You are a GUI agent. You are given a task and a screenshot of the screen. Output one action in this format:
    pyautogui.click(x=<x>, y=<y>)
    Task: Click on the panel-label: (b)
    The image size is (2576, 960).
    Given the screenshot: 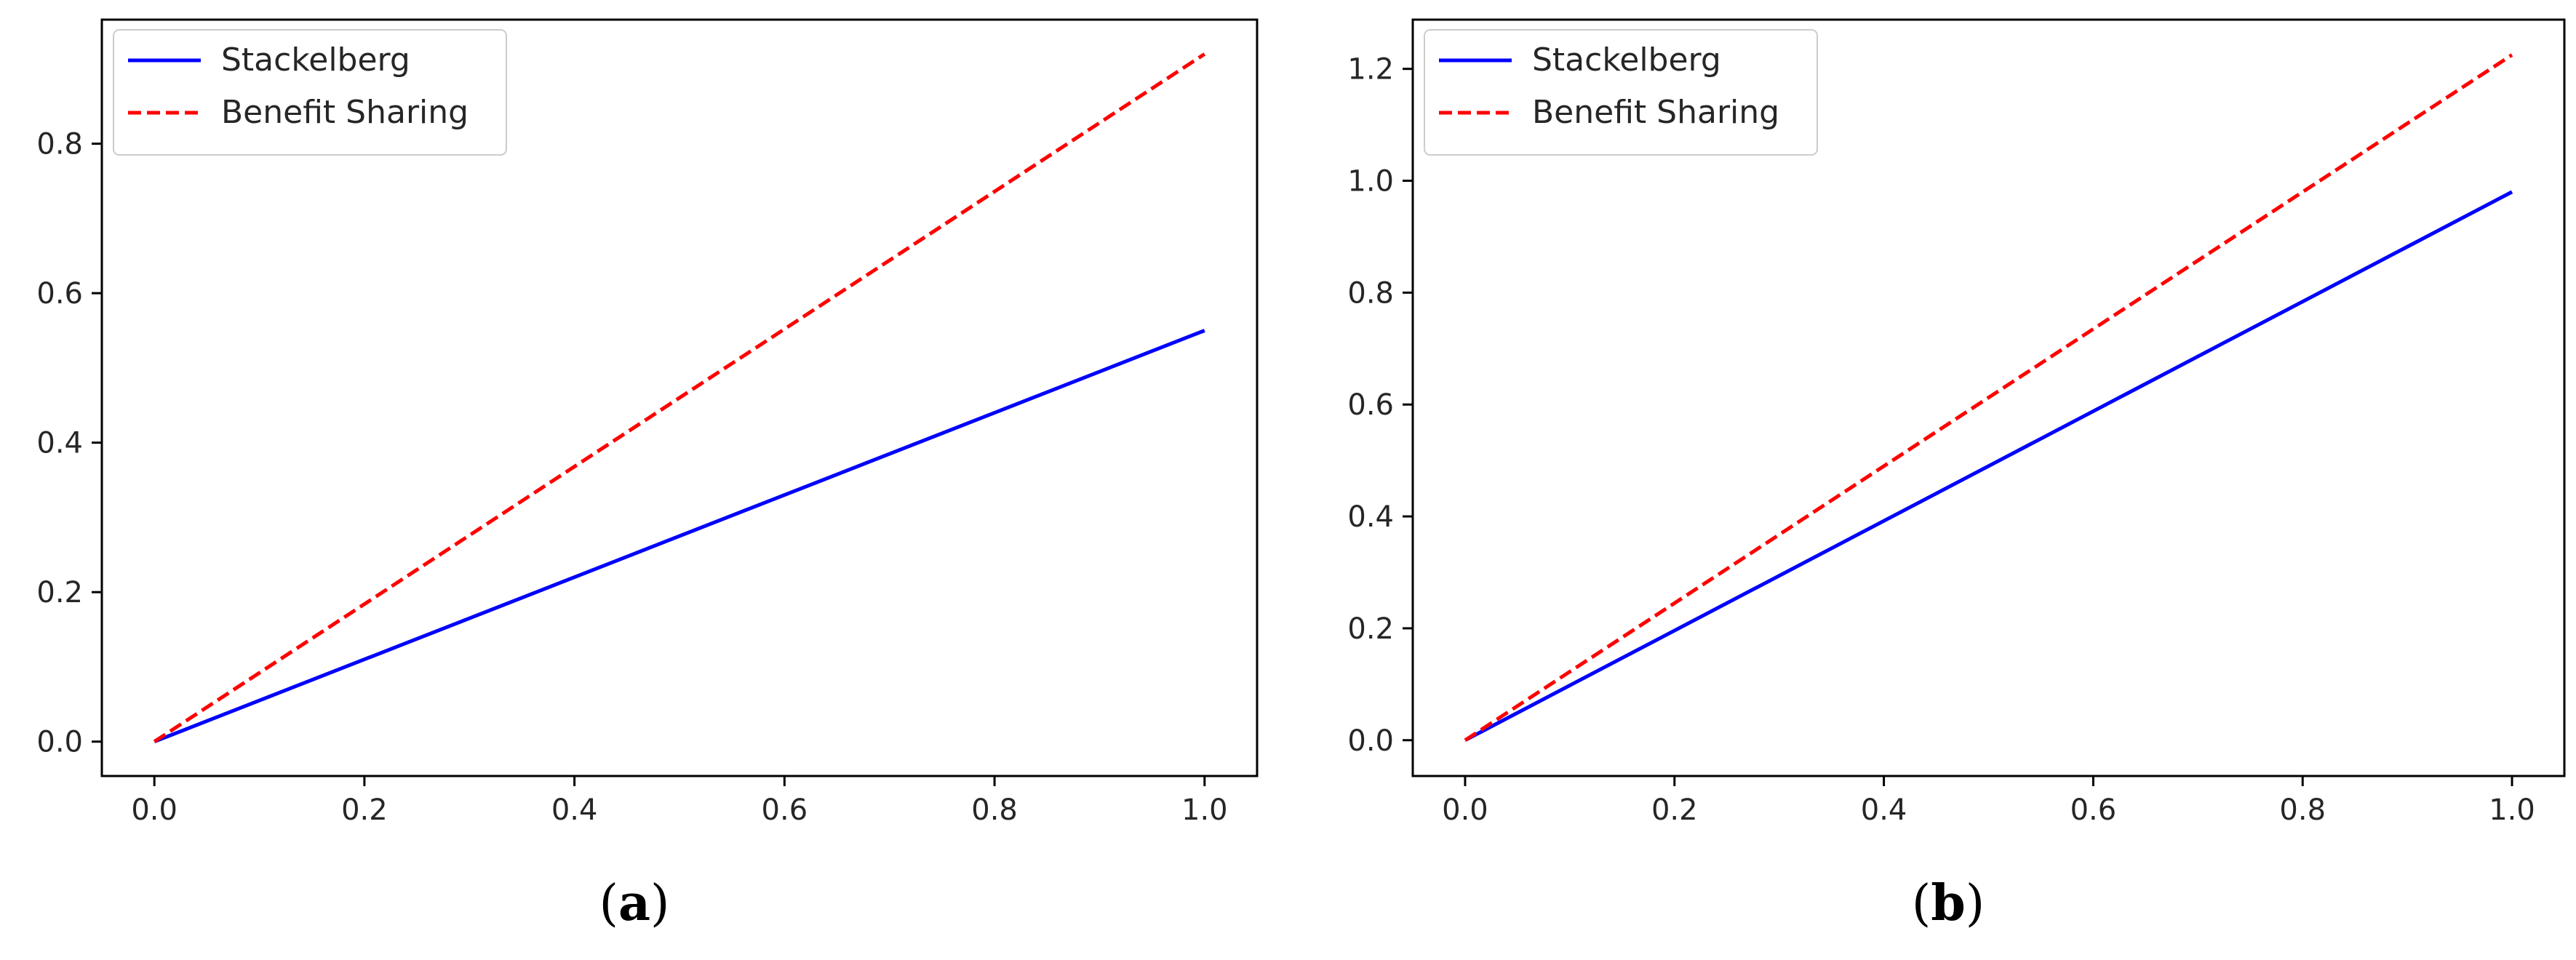 What is the action you would take?
    pyautogui.click(x=1948, y=903)
    